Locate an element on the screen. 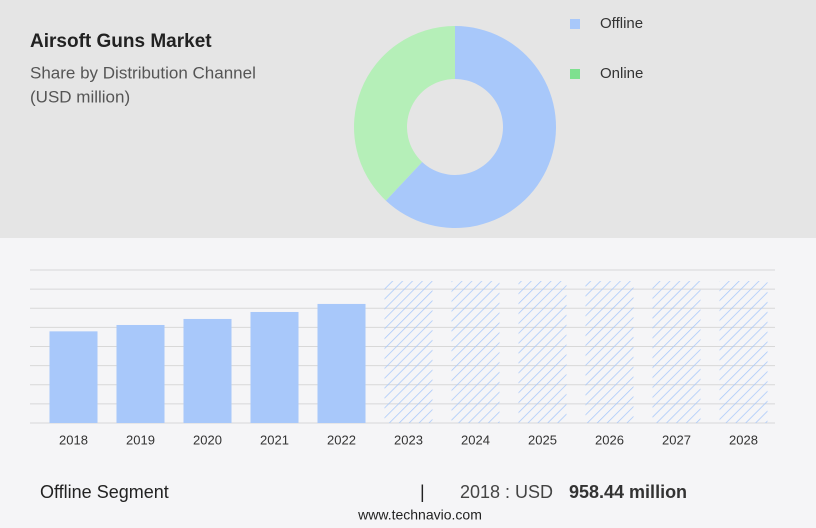  x-tick-label: 2027 is located at coordinates (676, 439).